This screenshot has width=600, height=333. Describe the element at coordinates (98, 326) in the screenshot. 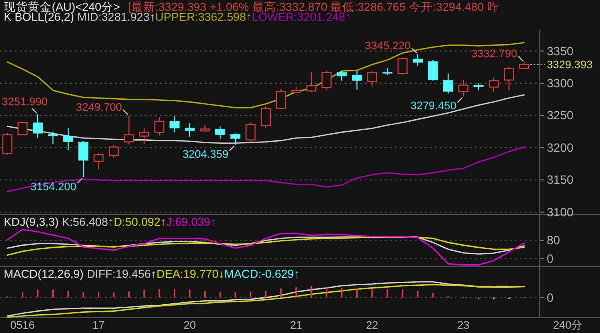

I see `x-tick-label: 17` at that location.